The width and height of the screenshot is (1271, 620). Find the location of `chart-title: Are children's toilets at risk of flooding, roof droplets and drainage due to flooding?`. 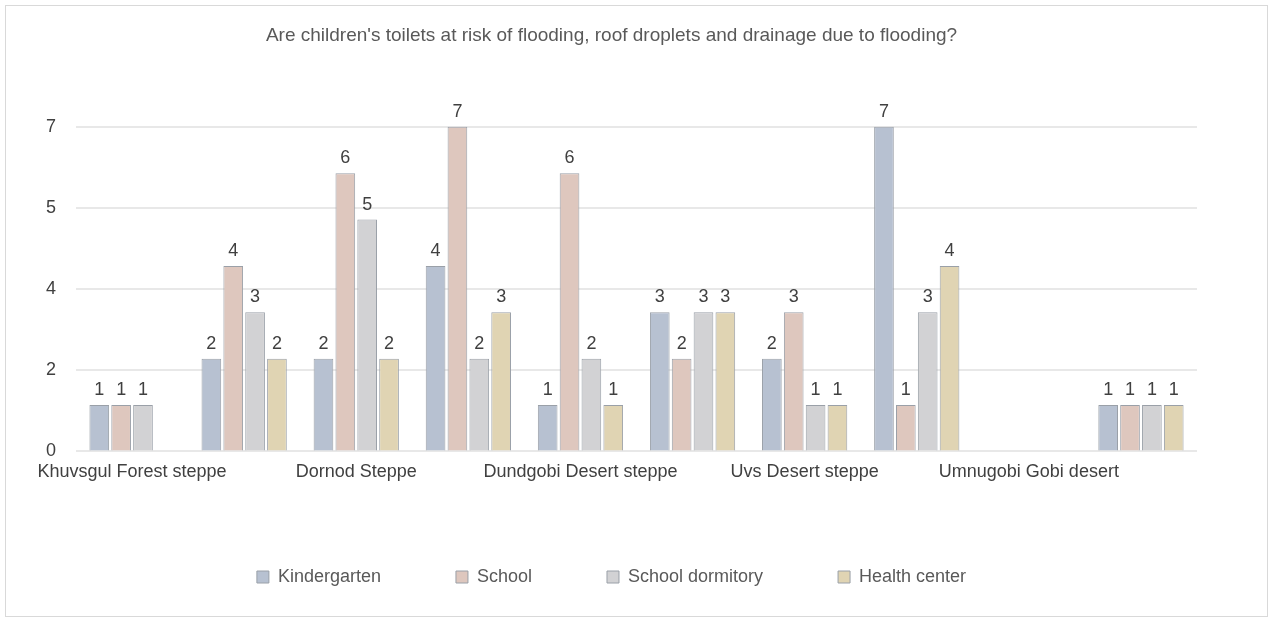

chart-title: Are children's toilets at risk of flooding, roof droplets and drainage due to flooding? is located at coordinates (611, 34).